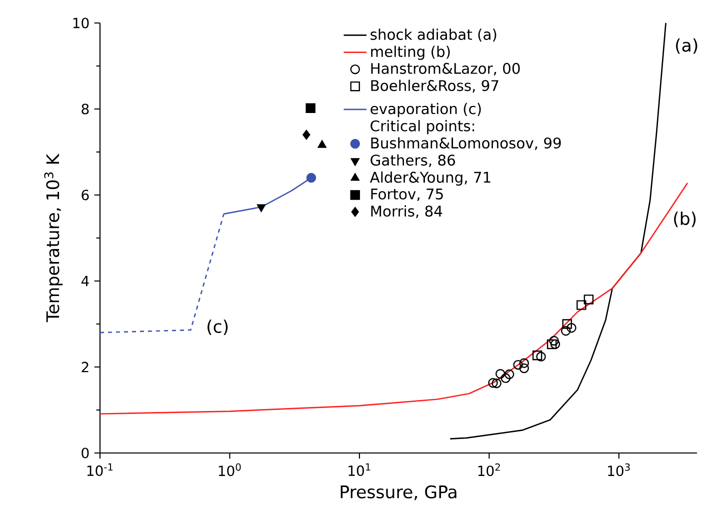 This screenshot has width=701, height=528. I want to click on x-tick-label: 10$^{2}$, so click(489, 469).